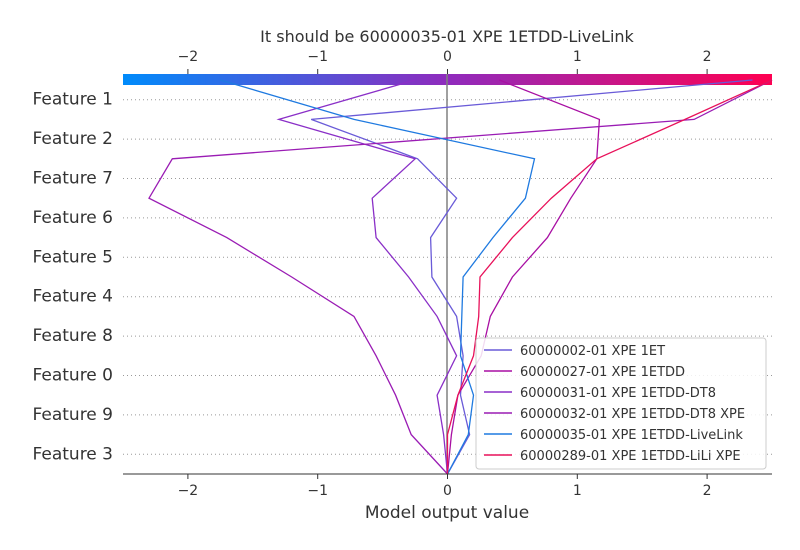 This screenshot has width=800, height=550. What do you see at coordinates (577, 491) in the screenshot?
I see `x-tick-label: 1` at bounding box center [577, 491].